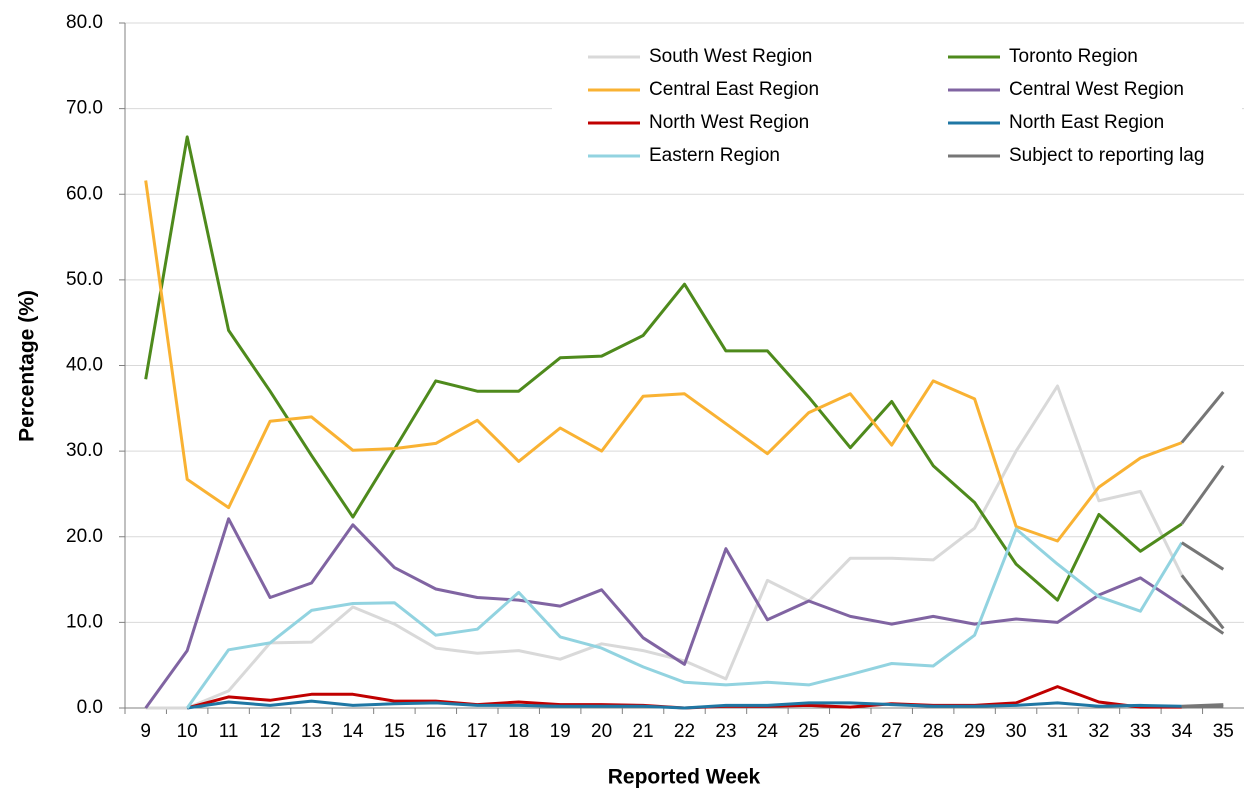 Image resolution: width=1244 pixels, height=792 pixels. Describe the element at coordinates (933, 731) in the screenshot. I see `x-tick-label: 28` at that location.